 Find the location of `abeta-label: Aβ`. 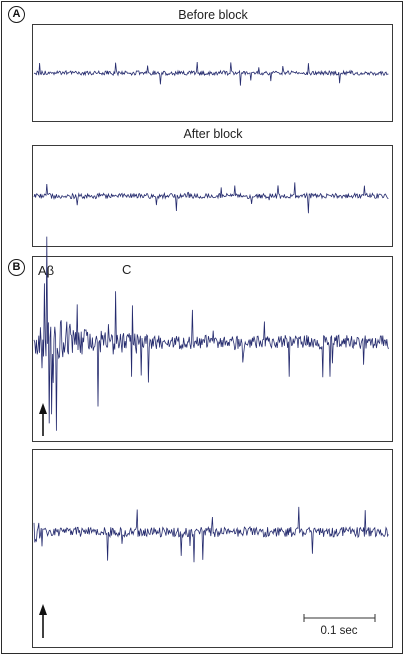

abeta-label: Aβ is located at coordinates (46, 270).